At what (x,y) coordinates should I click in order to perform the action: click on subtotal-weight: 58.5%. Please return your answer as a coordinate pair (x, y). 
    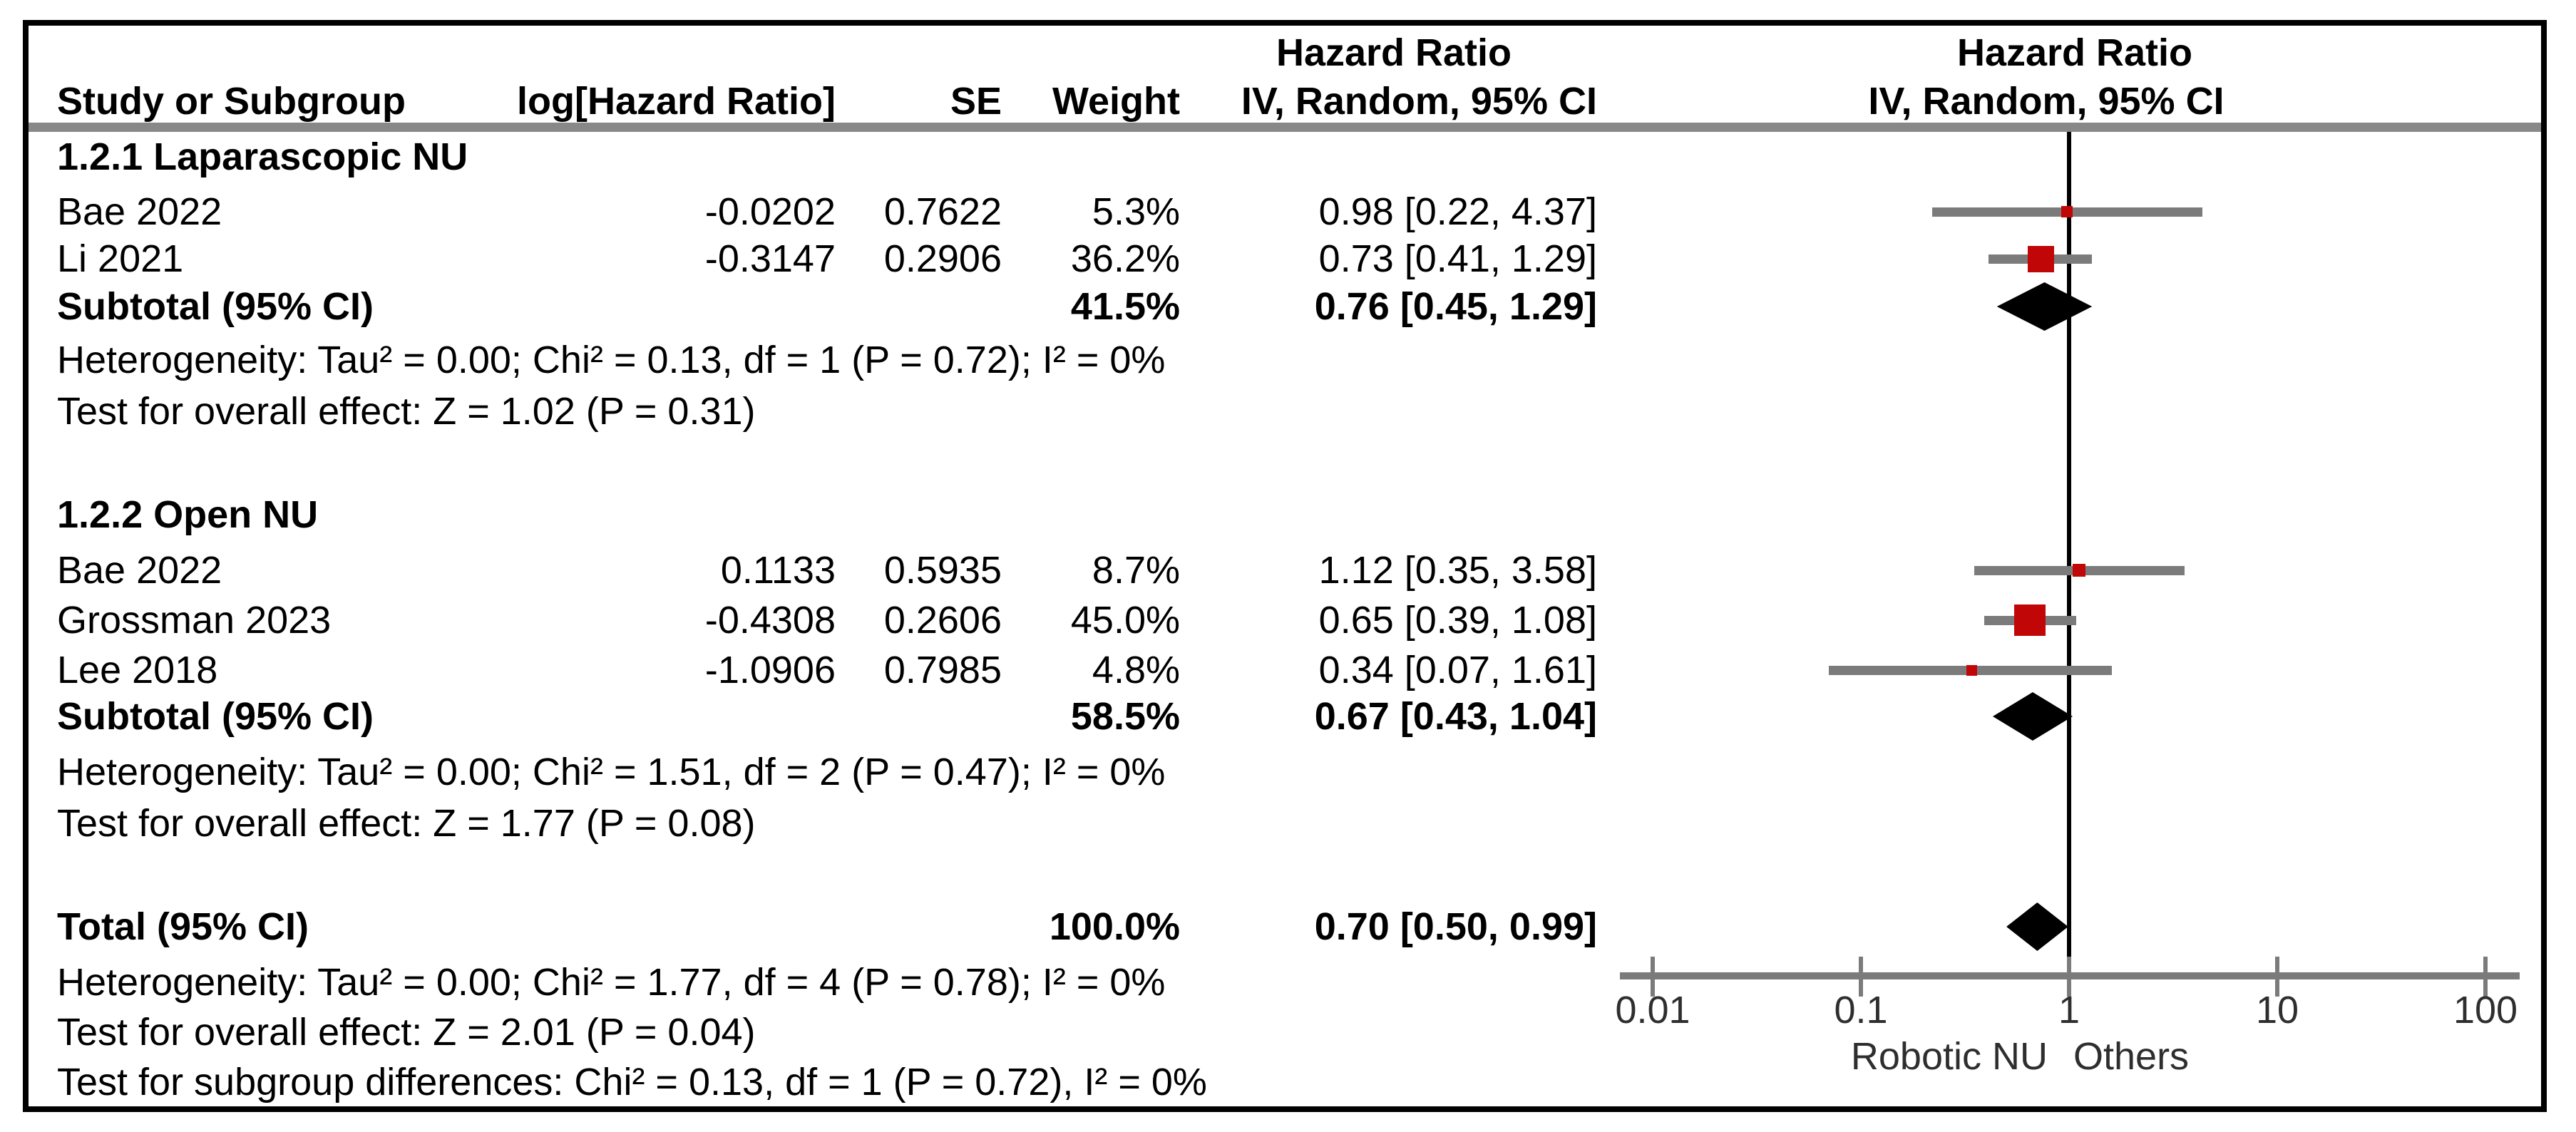
    Looking at the image, I should click on (1125, 716).